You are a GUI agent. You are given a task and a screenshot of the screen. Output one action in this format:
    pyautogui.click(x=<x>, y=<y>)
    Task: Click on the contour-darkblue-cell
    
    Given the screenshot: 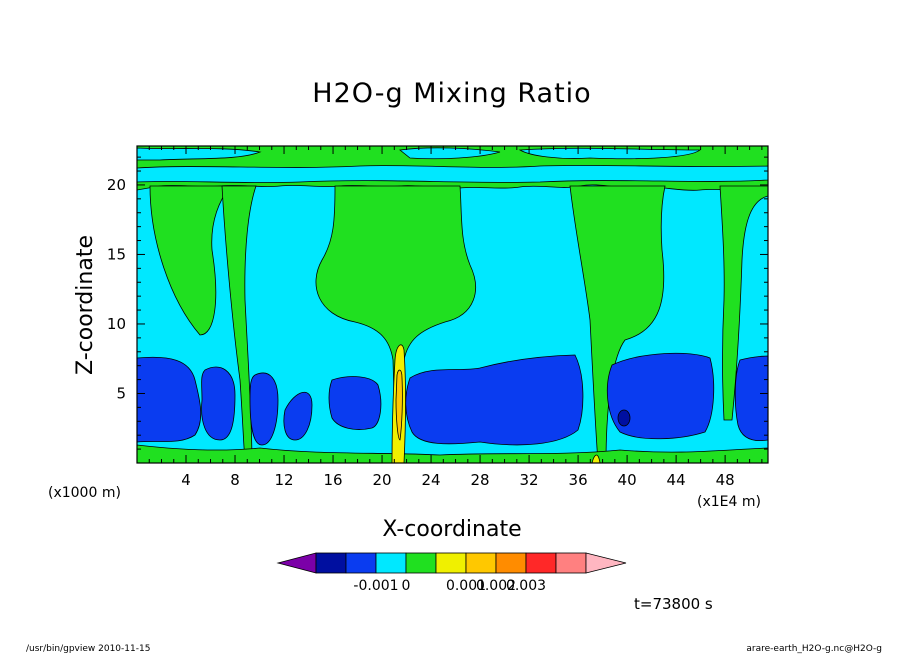 What is the action you would take?
    pyautogui.click(x=624, y=418)
    